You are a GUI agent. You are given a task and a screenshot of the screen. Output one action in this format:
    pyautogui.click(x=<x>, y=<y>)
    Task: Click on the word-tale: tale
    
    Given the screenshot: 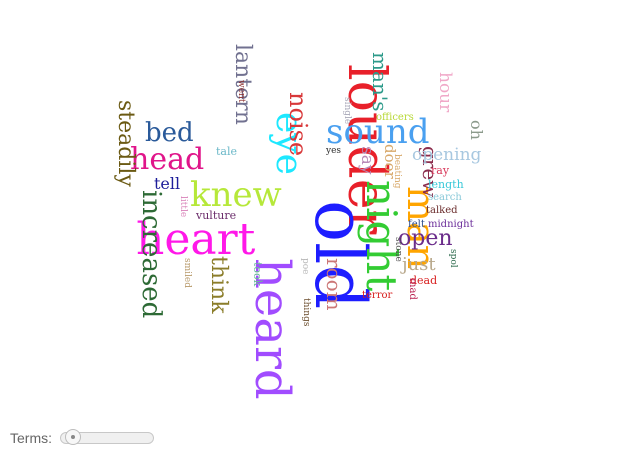 What is the action you would take?
    pyautogui.click(x=227, y=151)
    